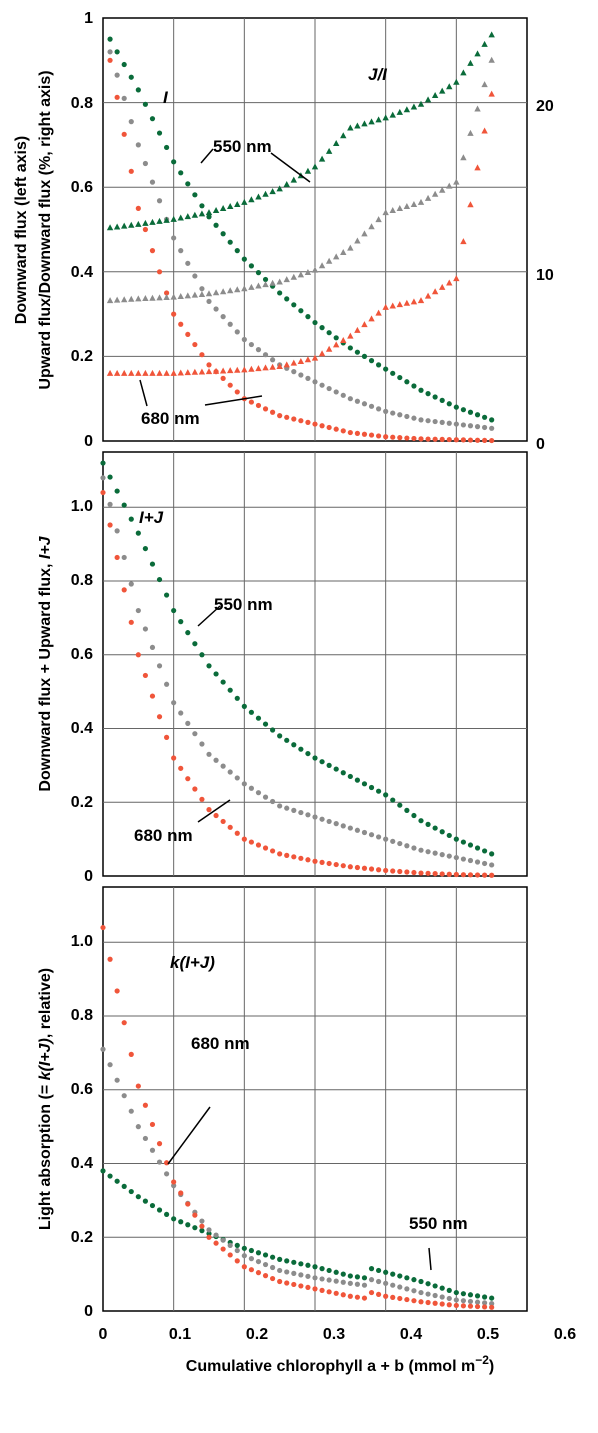 Image resolution: width=598 pixels, height=1433 pixels. I want to click on x-axis-label-end: ), so click(491, 1366).